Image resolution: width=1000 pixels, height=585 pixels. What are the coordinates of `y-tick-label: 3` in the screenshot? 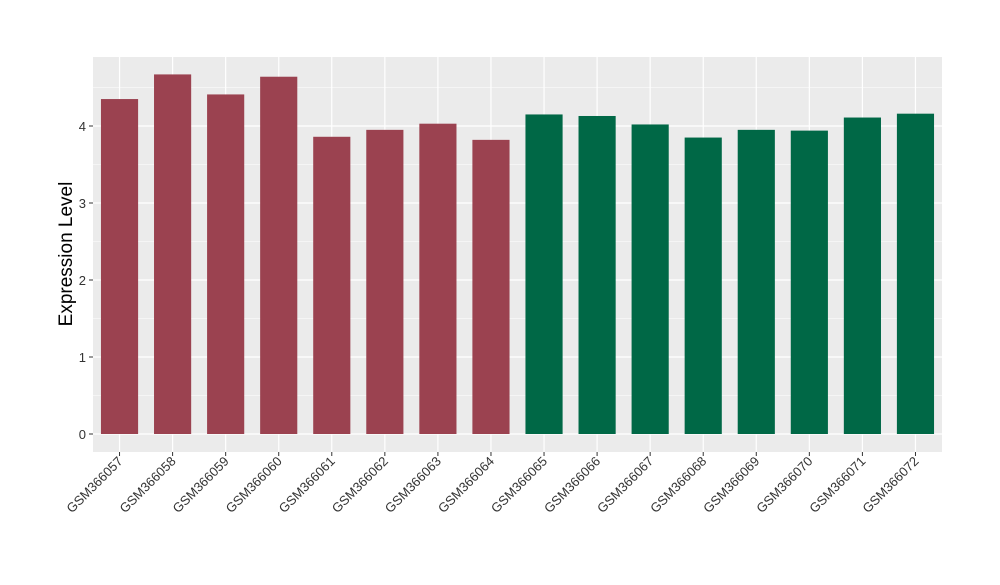 It's located at (82, 203).